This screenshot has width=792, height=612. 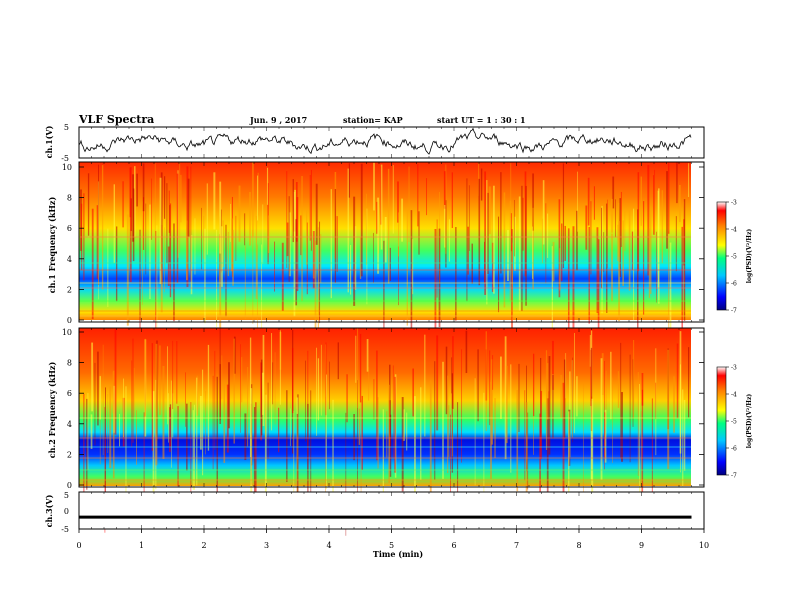 What do you see at coordinates (65, 529) in the screenshot?
I see `ch3-ytick-bottom: -5` at bounding box center [65, 529].